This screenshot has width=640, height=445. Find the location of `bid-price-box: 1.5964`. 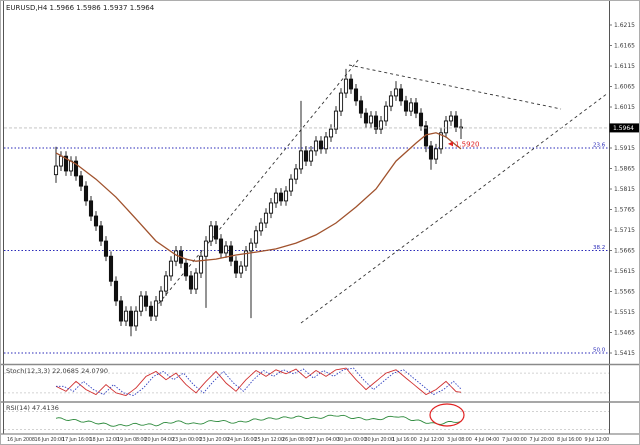

bid-price-box: 1.5964 is located at coordinates (624, 128).